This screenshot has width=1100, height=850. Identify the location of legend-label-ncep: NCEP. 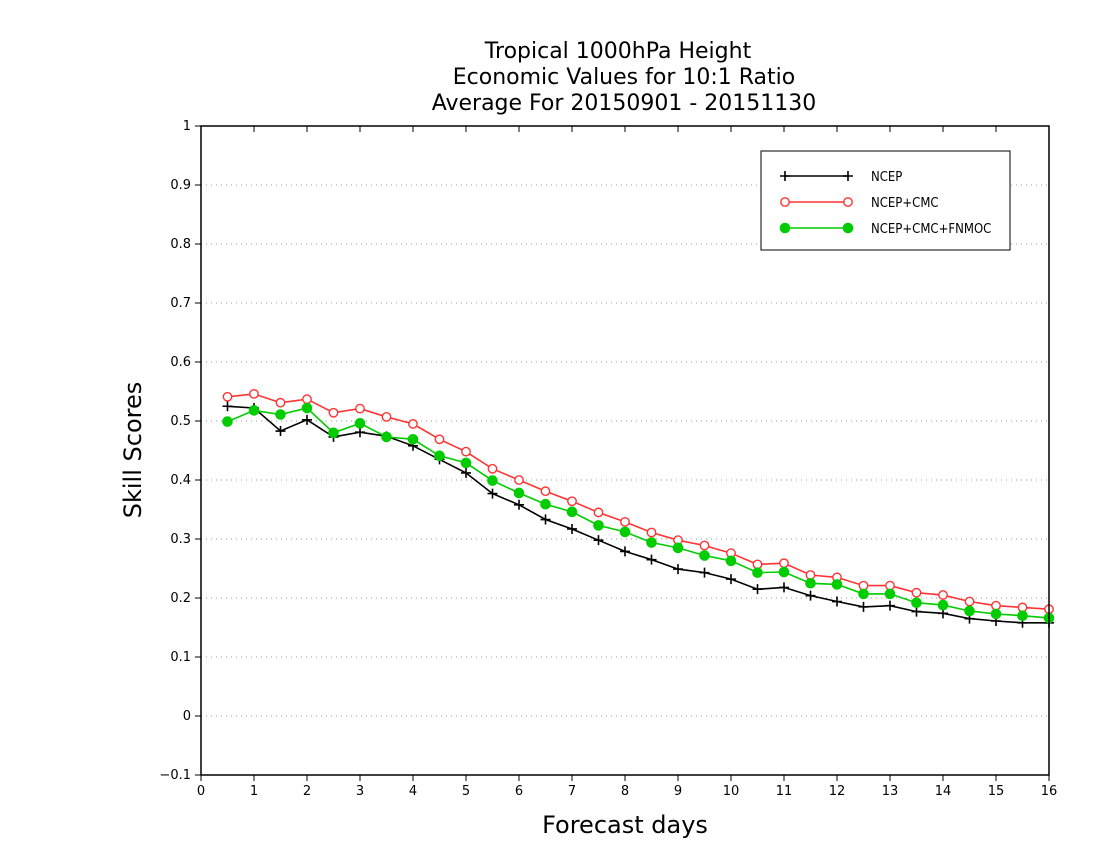
(886, 177).